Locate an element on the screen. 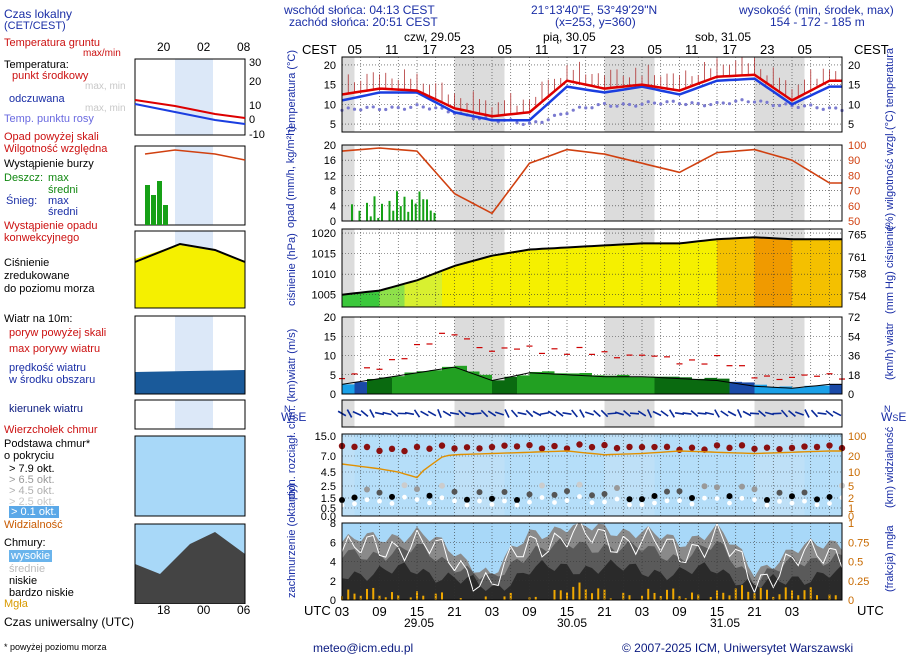 This screenshot has width=910, height=660. panel-wind: 0 5 10 15 20 0 18 36 54 72 is located at coordinates (592, 356).